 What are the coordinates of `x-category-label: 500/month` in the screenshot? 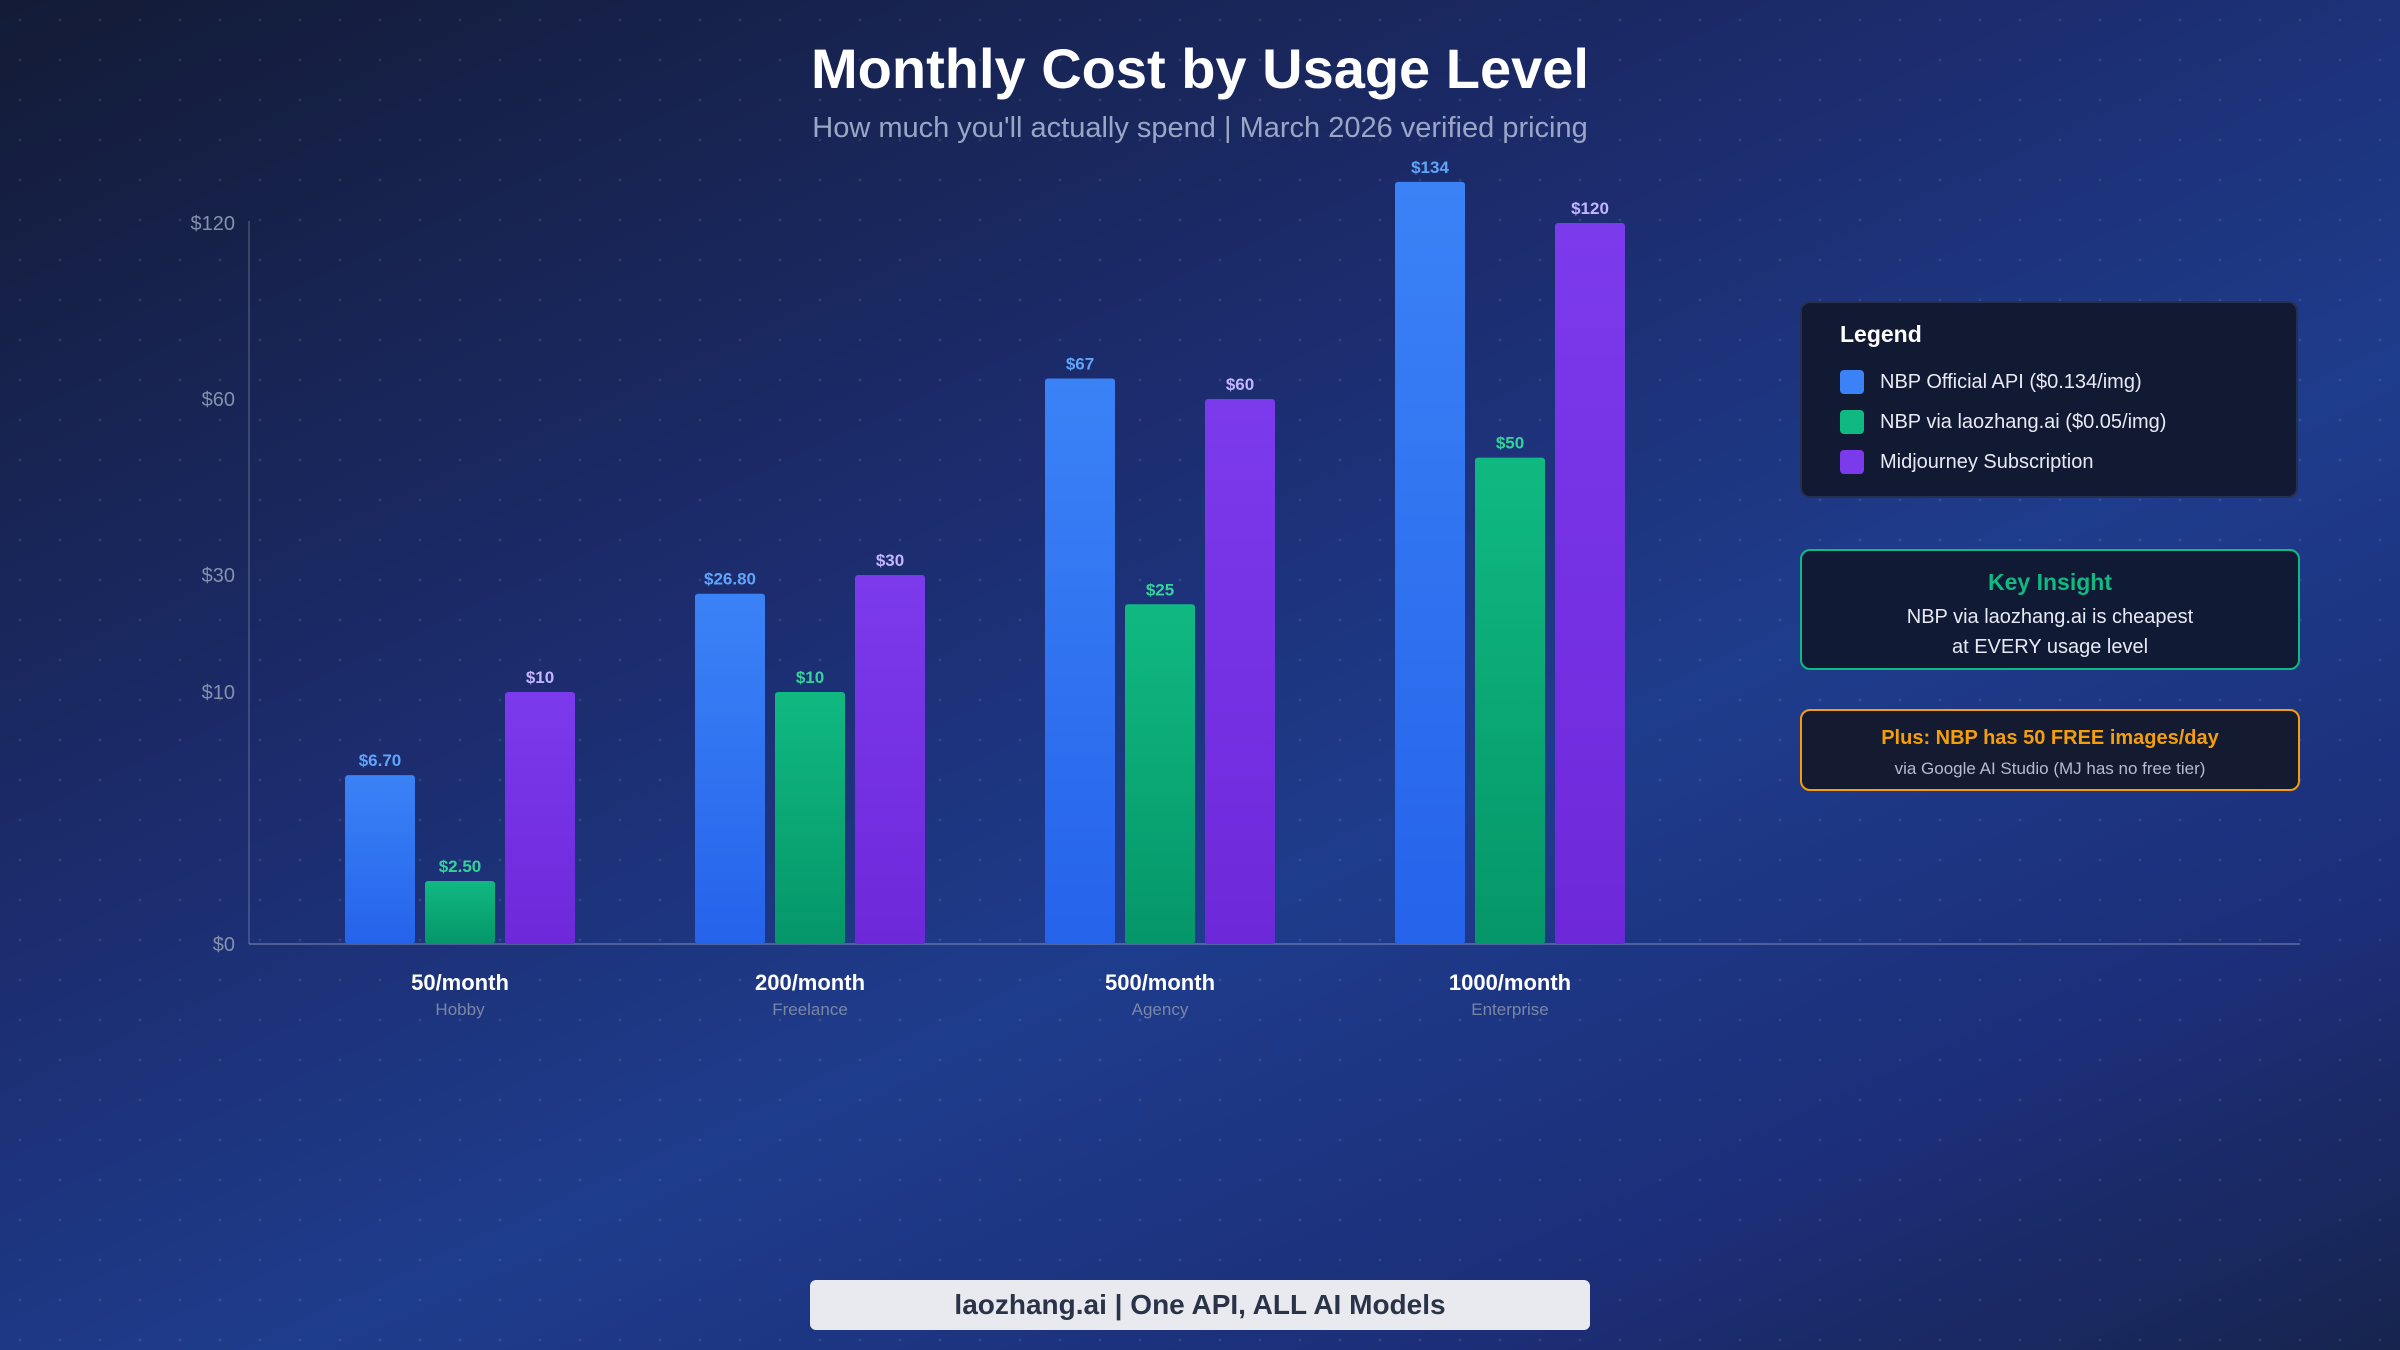 It's located at (1160, 982).